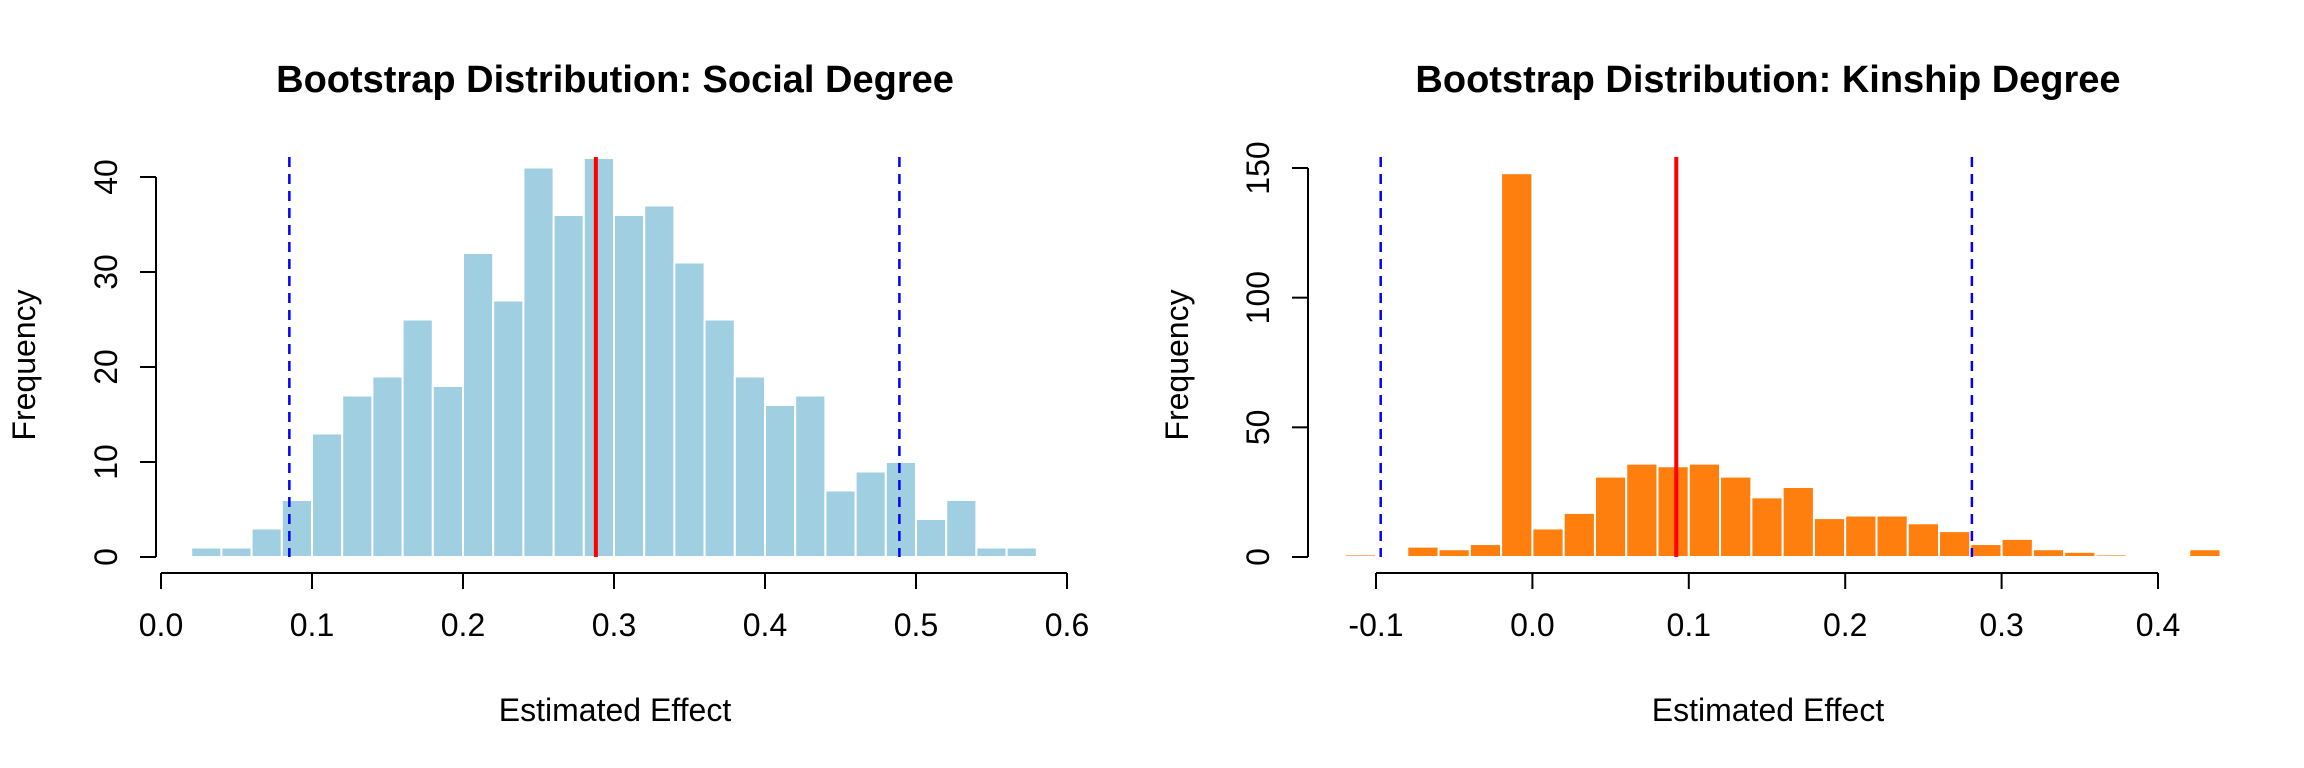 Image resolution: width=2304 pixels, height=768 pixels. I want to click on y-tick-label: 150, so click(1258, 167).